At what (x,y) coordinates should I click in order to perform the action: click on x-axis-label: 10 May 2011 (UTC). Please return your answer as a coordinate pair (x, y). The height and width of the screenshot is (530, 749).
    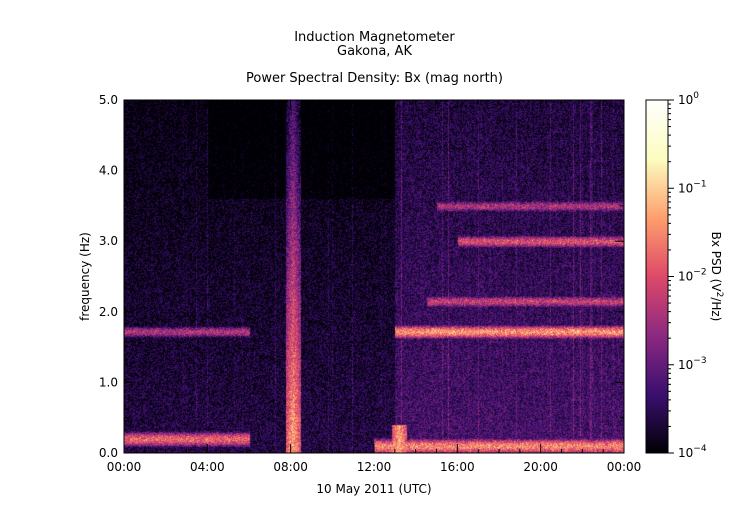
    Looking at the image, I should click on (373, 489).